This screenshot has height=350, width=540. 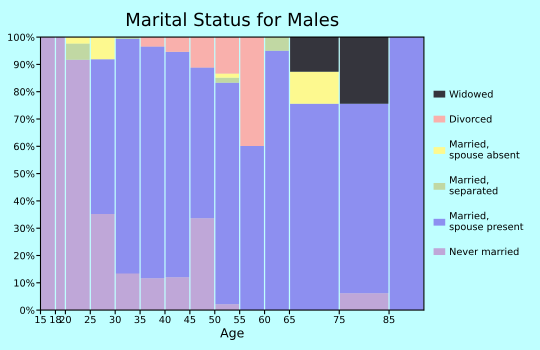 What do you see at coordinates (40, 320) in the screenshot?
I see `x-tick-label: 15` at bounding box center [40, 320].